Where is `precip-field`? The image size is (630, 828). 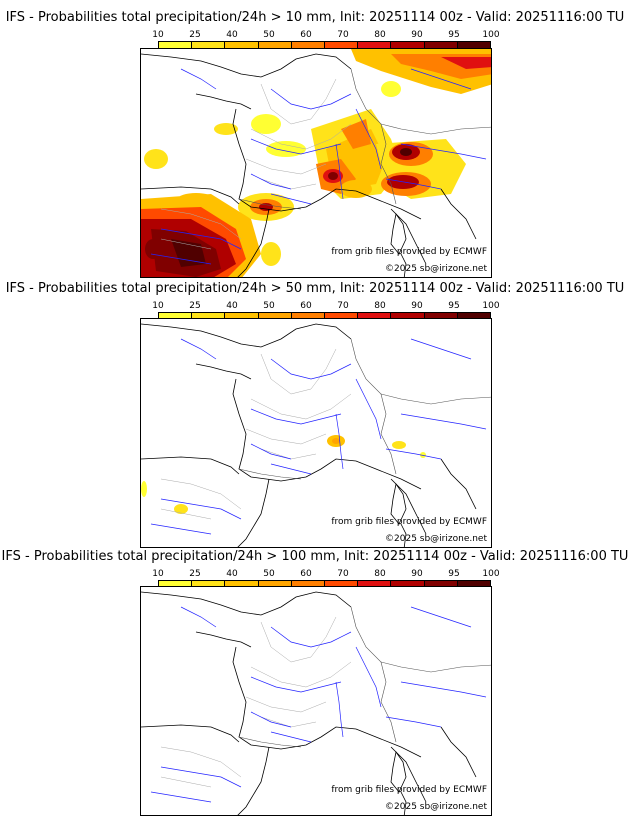
precip-field is located at coordinates (283, 474).